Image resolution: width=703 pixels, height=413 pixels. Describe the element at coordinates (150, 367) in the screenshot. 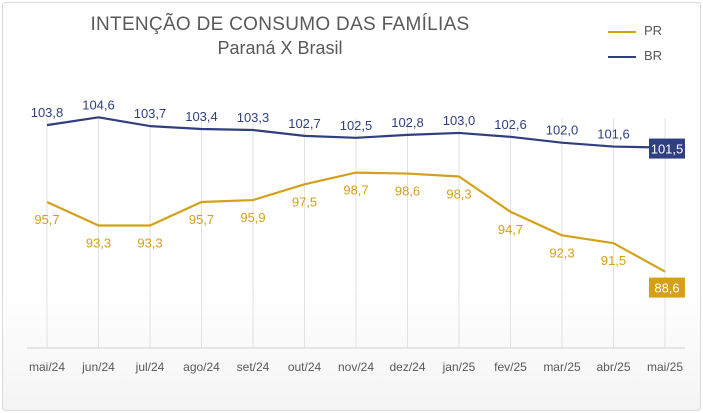

I see `x-tick-label: jul/24` at that location.